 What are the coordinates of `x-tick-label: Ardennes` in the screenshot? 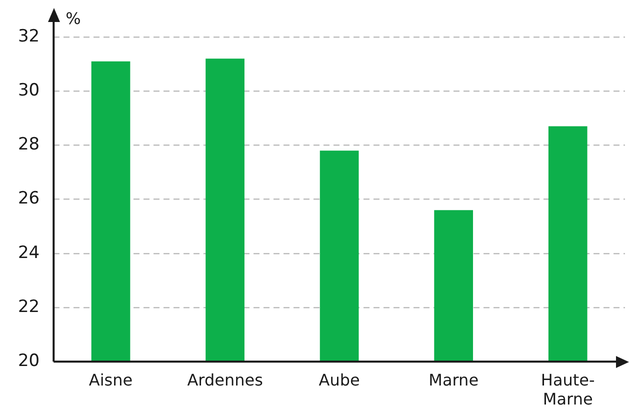 It's located at (225, 380).